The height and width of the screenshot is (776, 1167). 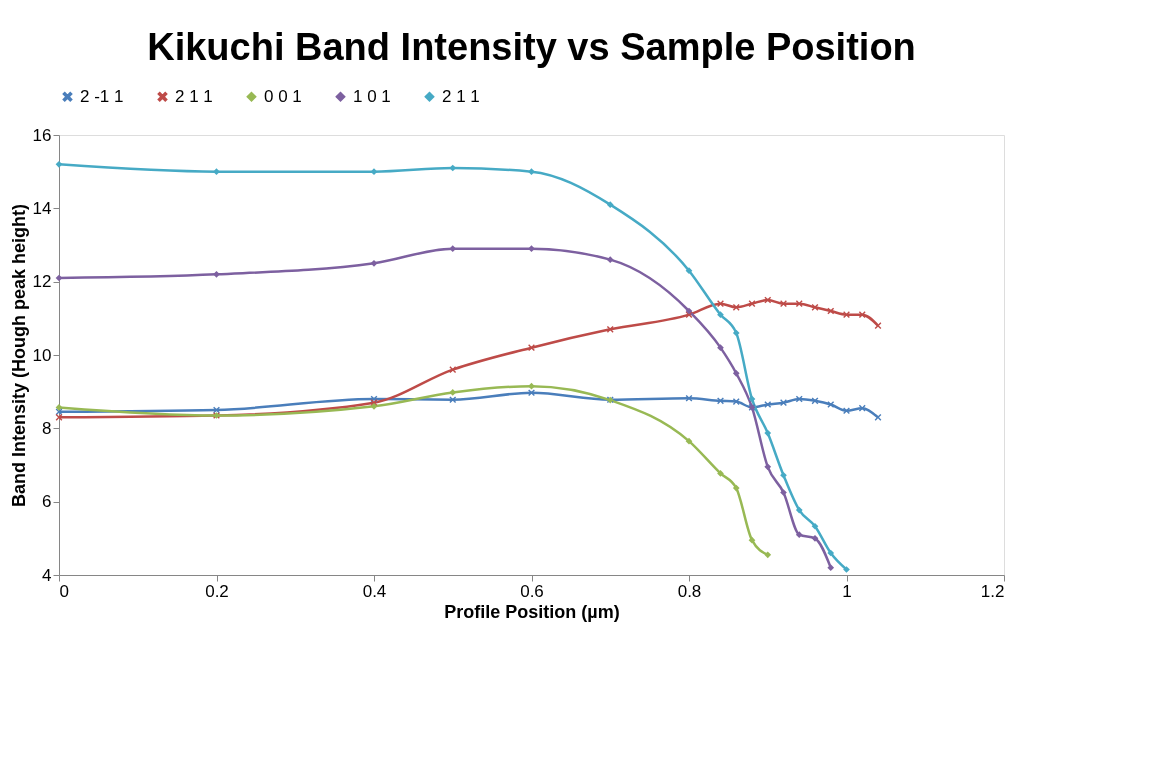 What do you see at coordinates (372, 96) in the screenshot?
I see `legend-label: 1 0 1` at bounding box center [372, 96].